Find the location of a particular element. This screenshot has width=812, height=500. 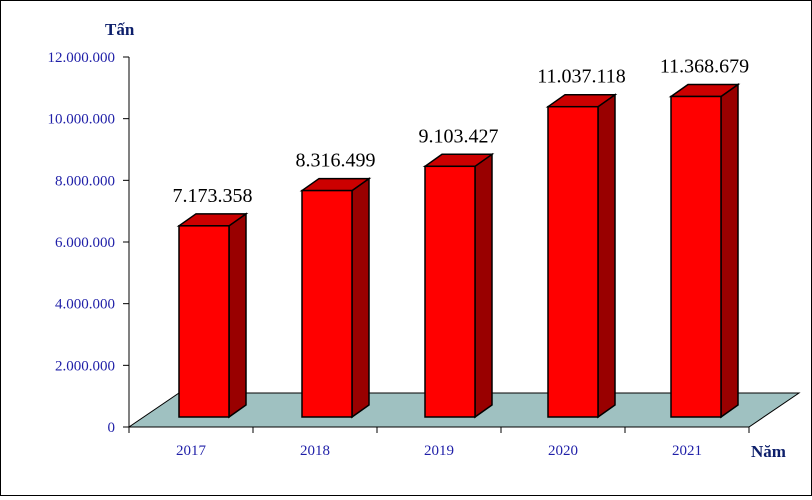

bar-2018 is located at coordinates (335, 298).